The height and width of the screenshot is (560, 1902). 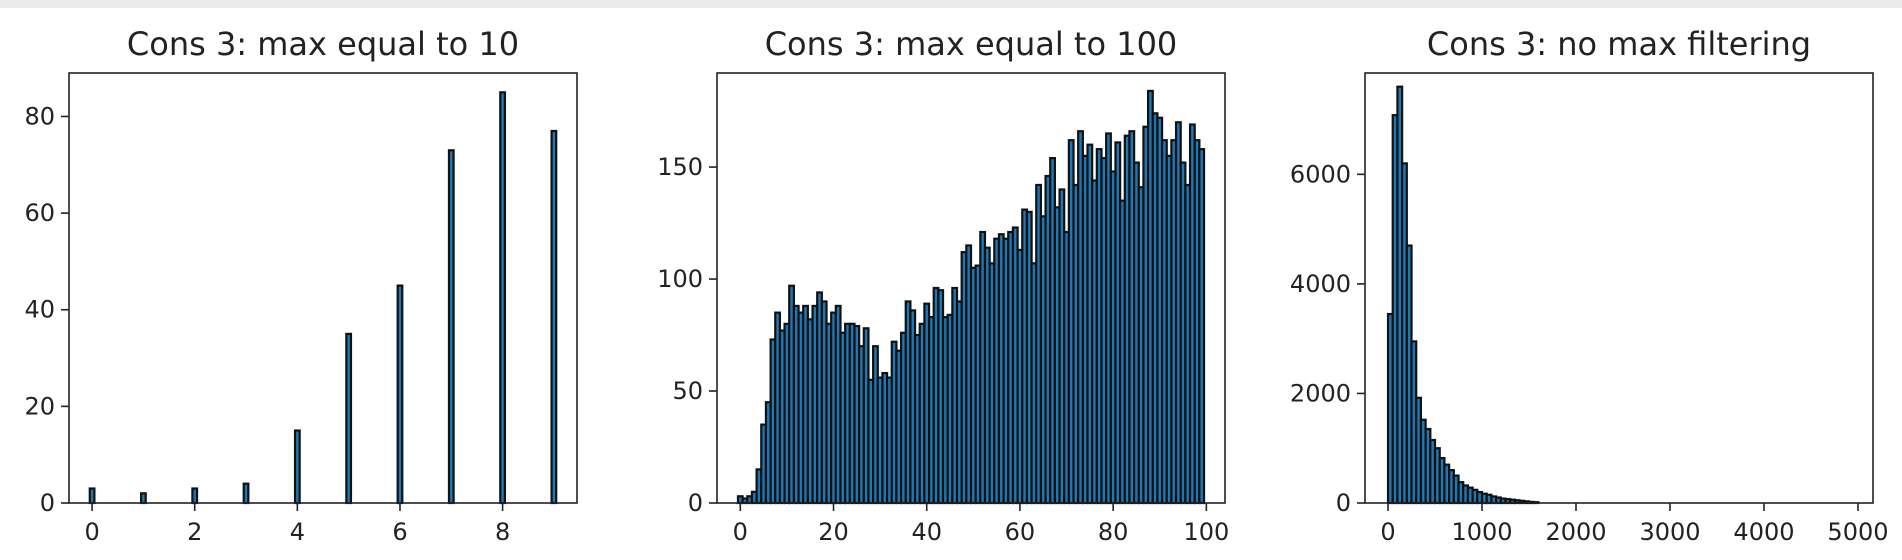 I want to click on window-top-strip, so click(x=951, y=4).